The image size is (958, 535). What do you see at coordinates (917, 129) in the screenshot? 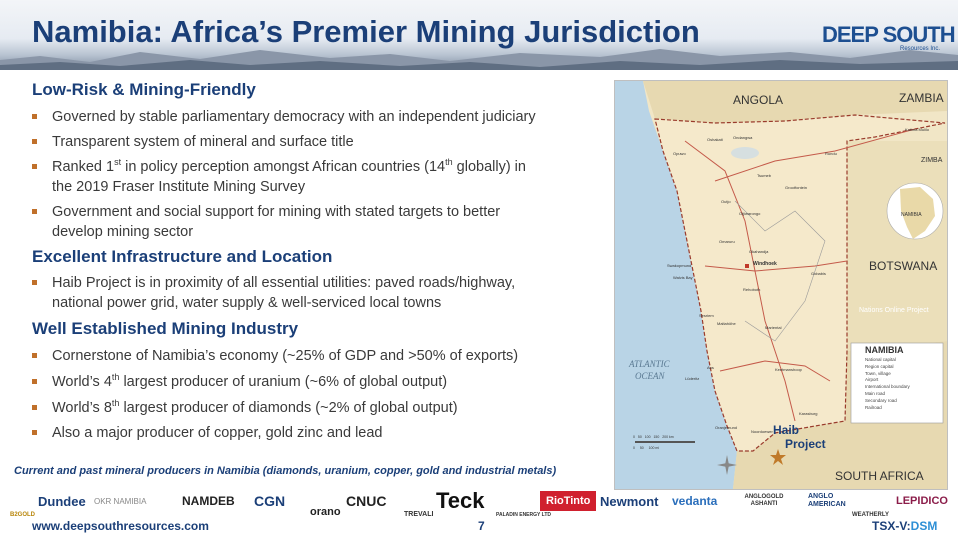
I see `city-label: Katima Mulilo` at bounding box center [917, 129].